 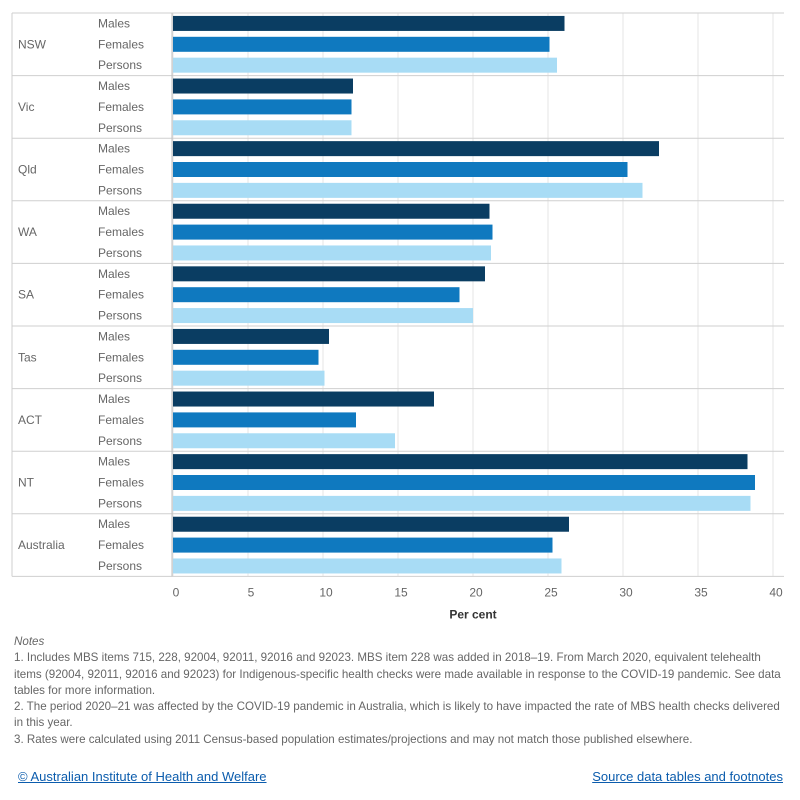 I want to click on bar-act-females, so click(x=264, y=420).